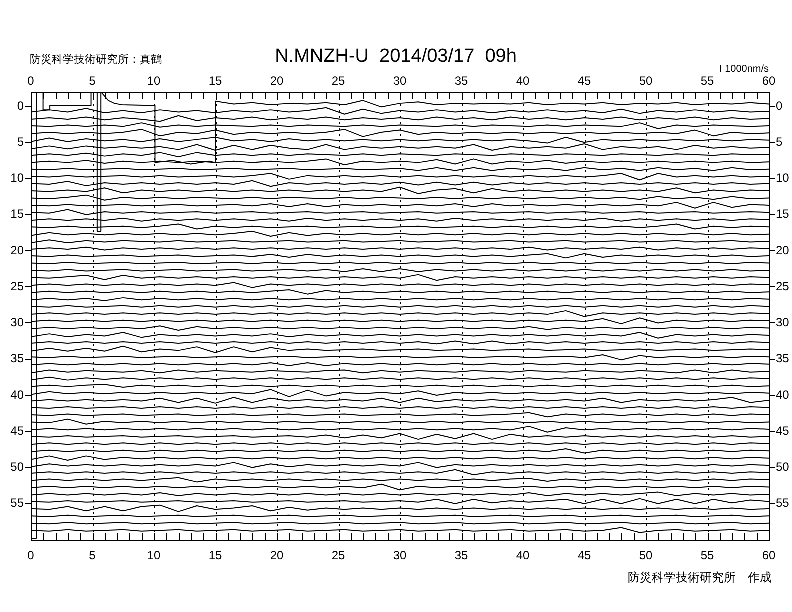  I want to click on x-tick-label: 40, so click(523, 81).